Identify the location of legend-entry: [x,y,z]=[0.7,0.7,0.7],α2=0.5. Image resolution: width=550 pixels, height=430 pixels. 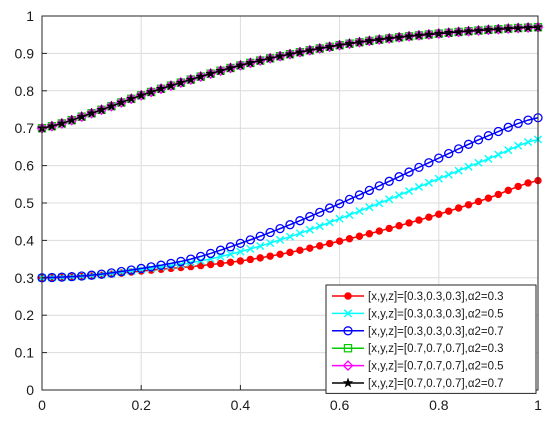
(418, 366).